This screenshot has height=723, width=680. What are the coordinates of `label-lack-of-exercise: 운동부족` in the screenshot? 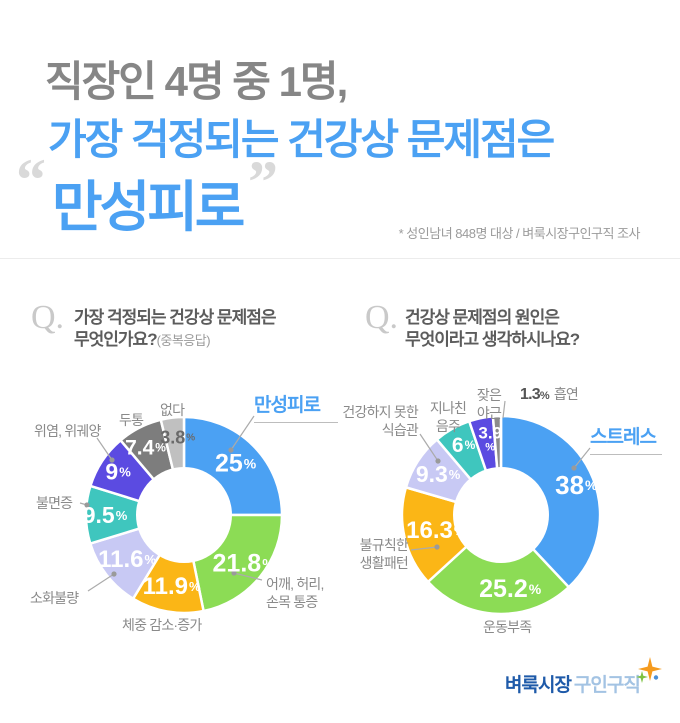 It's located at (507, 627).